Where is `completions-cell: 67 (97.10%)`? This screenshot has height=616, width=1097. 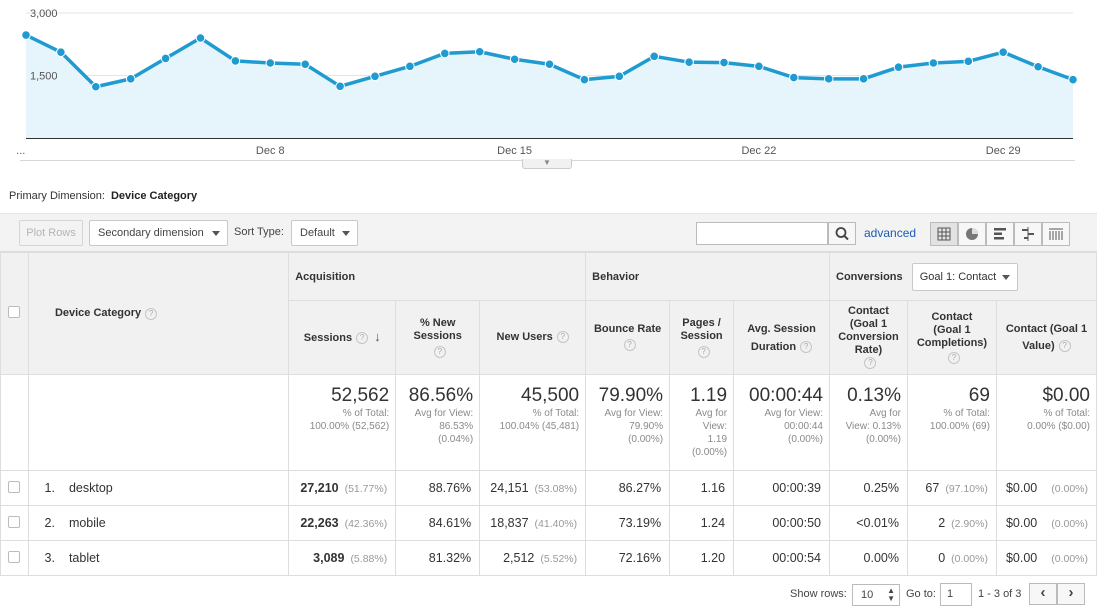 completions-cell: 67 (97.10%) is located at coordinates (951, 488).